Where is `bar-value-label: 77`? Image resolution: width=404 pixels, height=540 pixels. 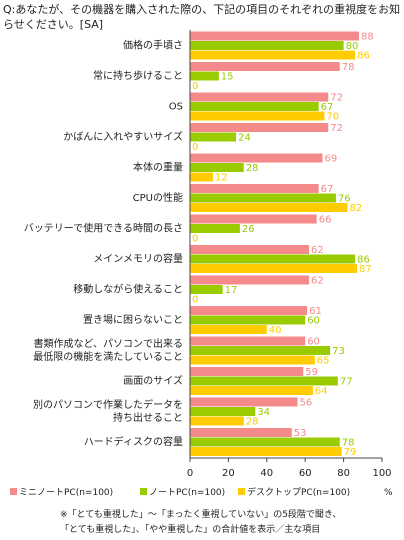
bar-value-label: 77 is located at coordinates (346, 382).